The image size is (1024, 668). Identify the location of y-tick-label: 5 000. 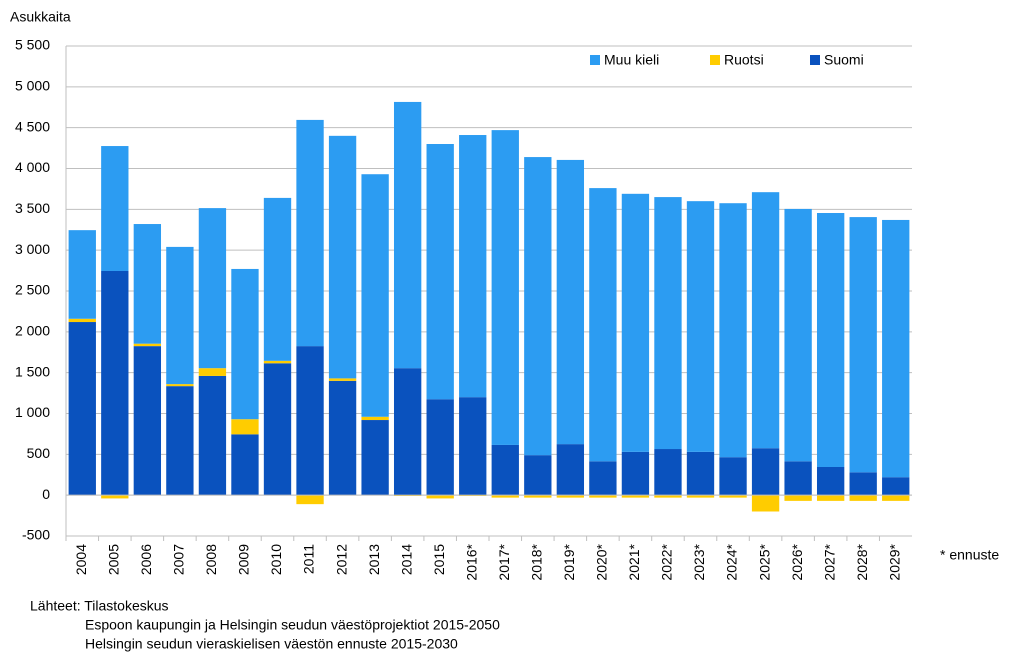
(32, 86).